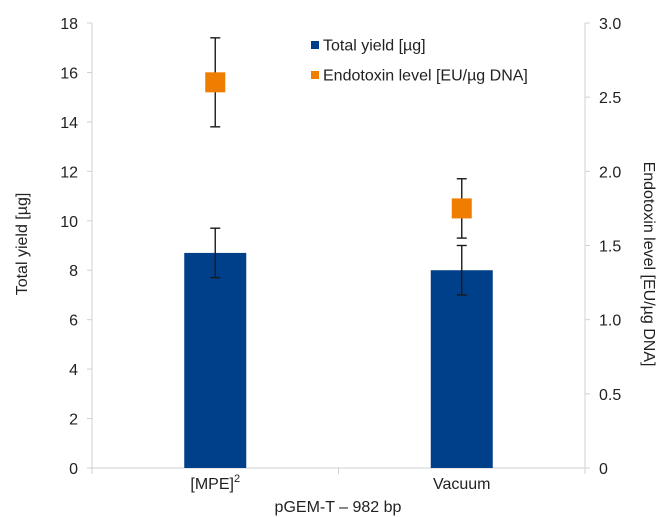  I want to click on x-axis-title: pGEM-T – 982 bp, so click(338, 507).